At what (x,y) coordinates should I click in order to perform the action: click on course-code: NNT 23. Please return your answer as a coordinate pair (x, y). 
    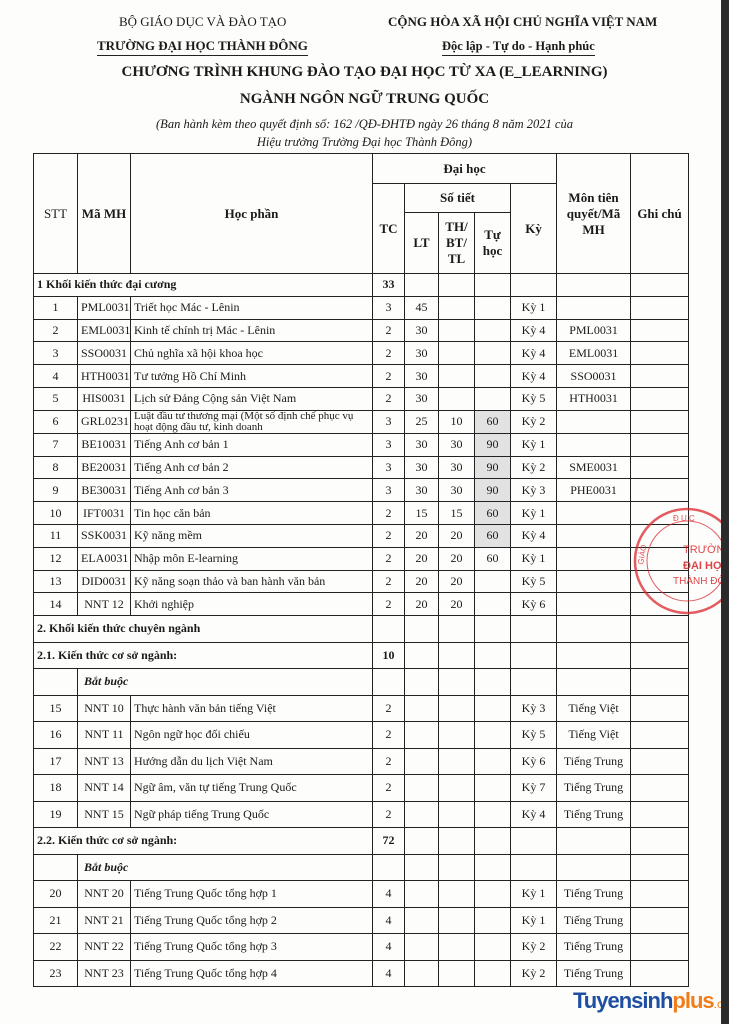
    Looking at the image, I should click on (104, 973).